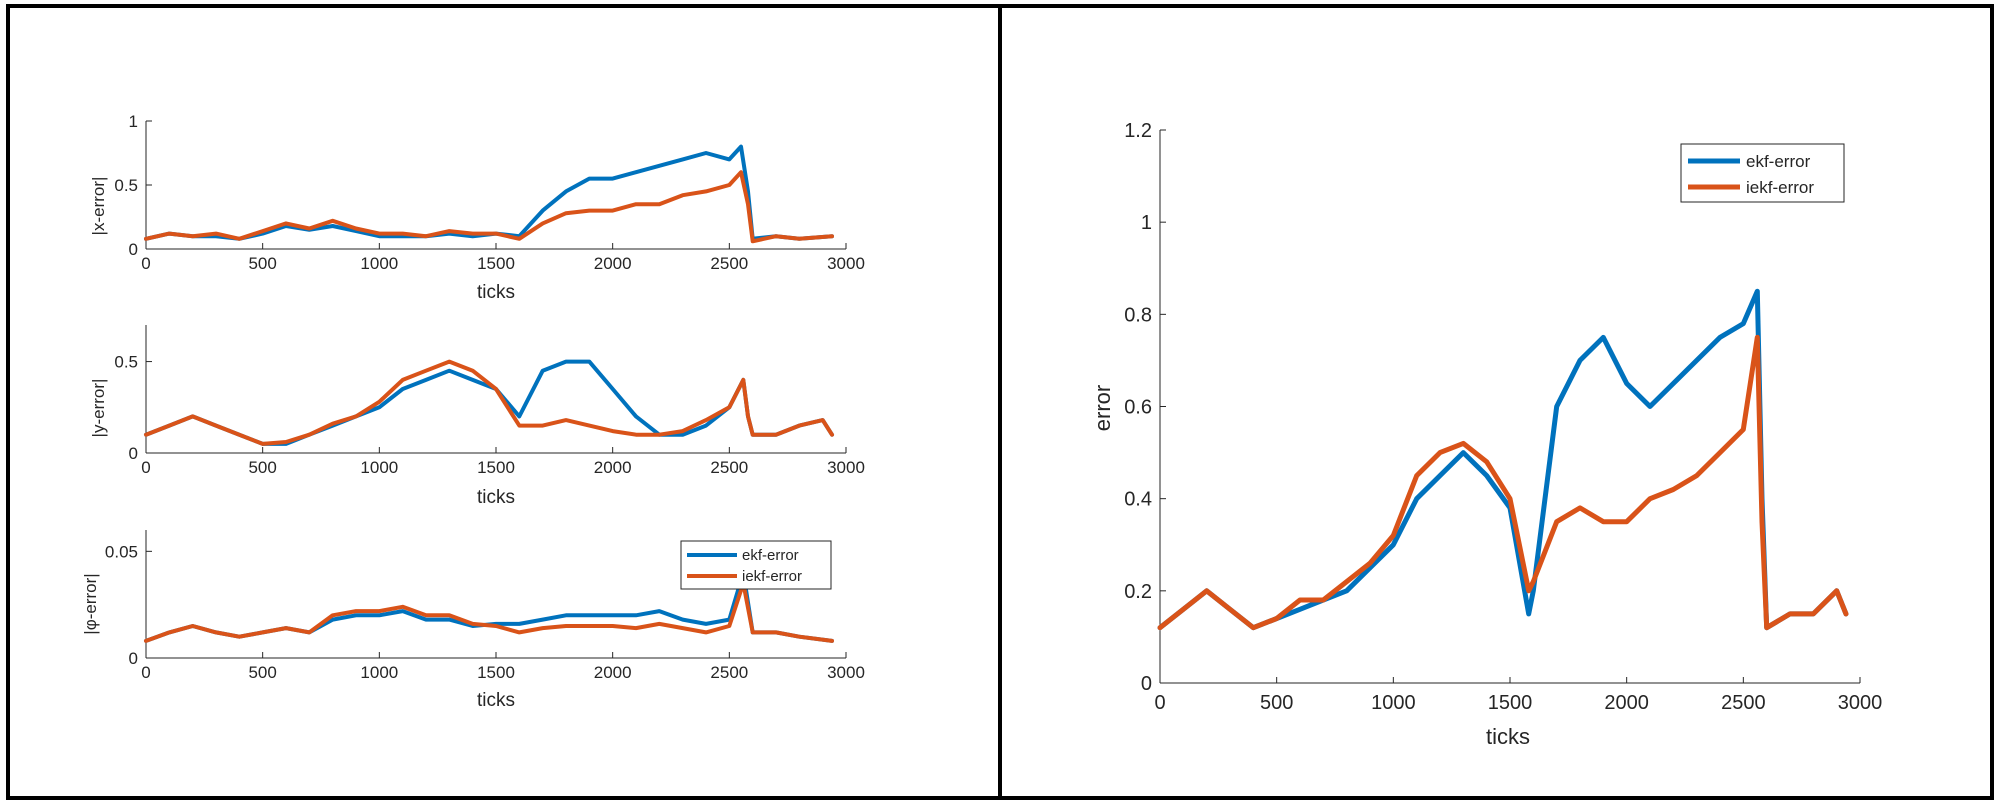 This screenshot has height=804, width=2000. Describe the element at coordinates (729, 467) in the screenshot. I see `y-error-x-tick-label: 2500` at that location.